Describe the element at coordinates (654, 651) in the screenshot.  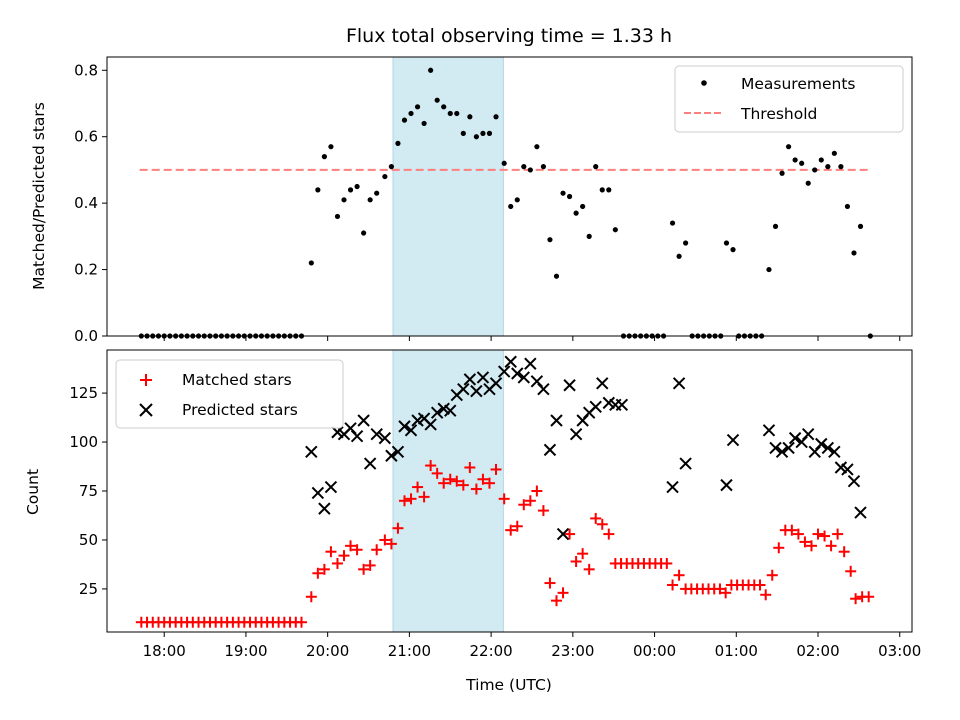
I see `x-tick-label: 00:00` at that location.